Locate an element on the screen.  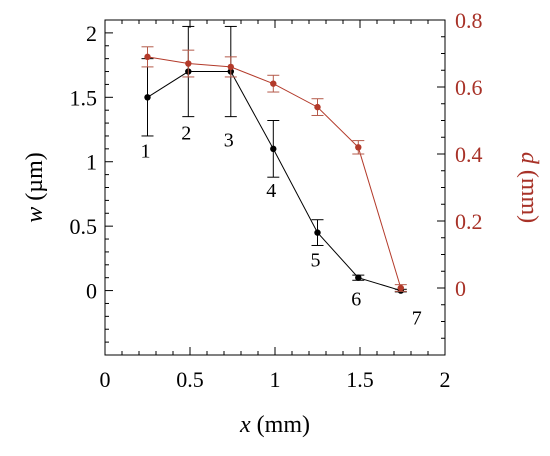
x-tick-label: 2 is located at coordinates (445, 379).